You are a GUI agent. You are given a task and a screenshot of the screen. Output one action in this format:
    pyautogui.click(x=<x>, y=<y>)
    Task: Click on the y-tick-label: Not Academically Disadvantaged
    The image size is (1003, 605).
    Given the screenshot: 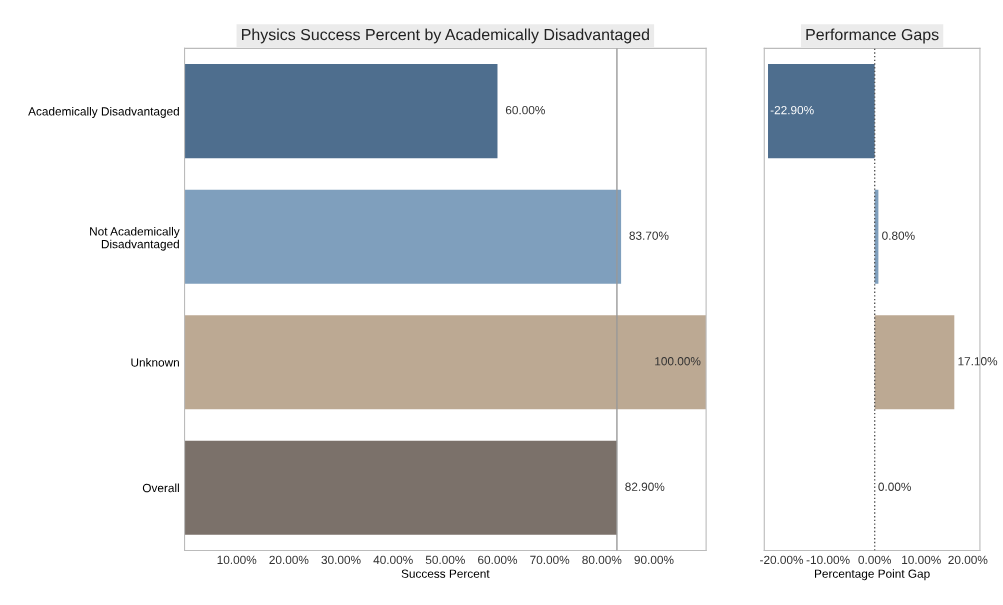 What is the action you would take?
    pyautogui.click(x=135, y=238)
    